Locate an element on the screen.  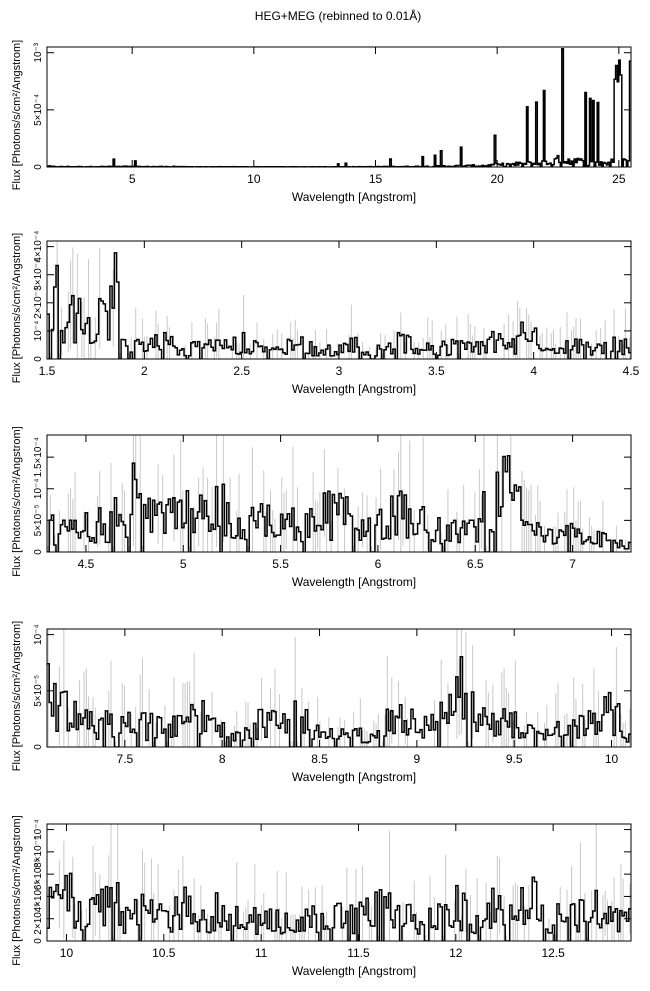
y-tick-label: 4×10⁻⁴ is located at coordinates (38, 247).